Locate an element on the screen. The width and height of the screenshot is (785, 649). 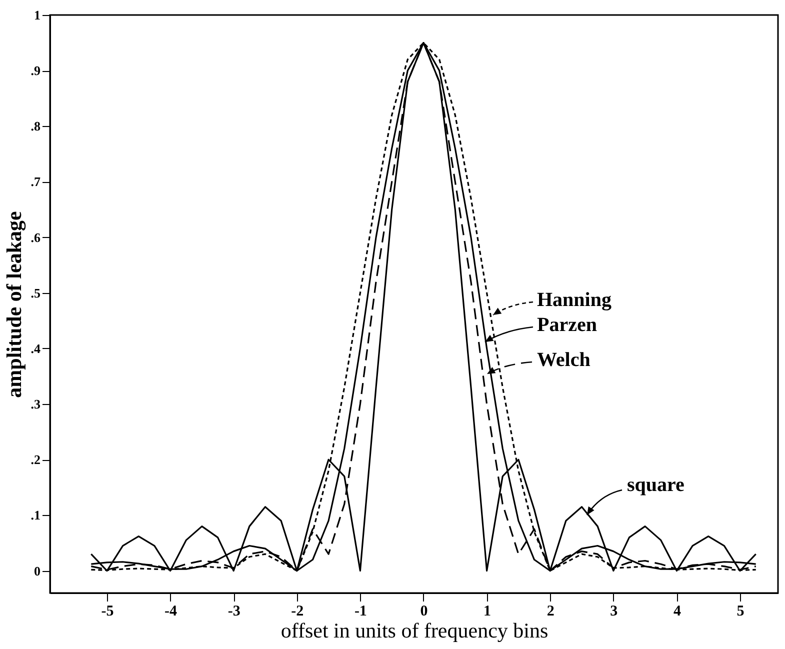
y-tick-label: .2 is located at coordinates (35, 460).